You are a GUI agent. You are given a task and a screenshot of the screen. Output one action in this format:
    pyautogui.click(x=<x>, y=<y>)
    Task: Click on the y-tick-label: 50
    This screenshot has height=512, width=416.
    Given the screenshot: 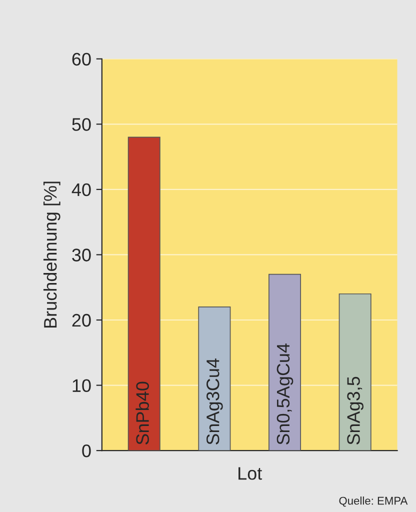 What is the action you would take?
    pyautogui.click(x=81, y=124)
    